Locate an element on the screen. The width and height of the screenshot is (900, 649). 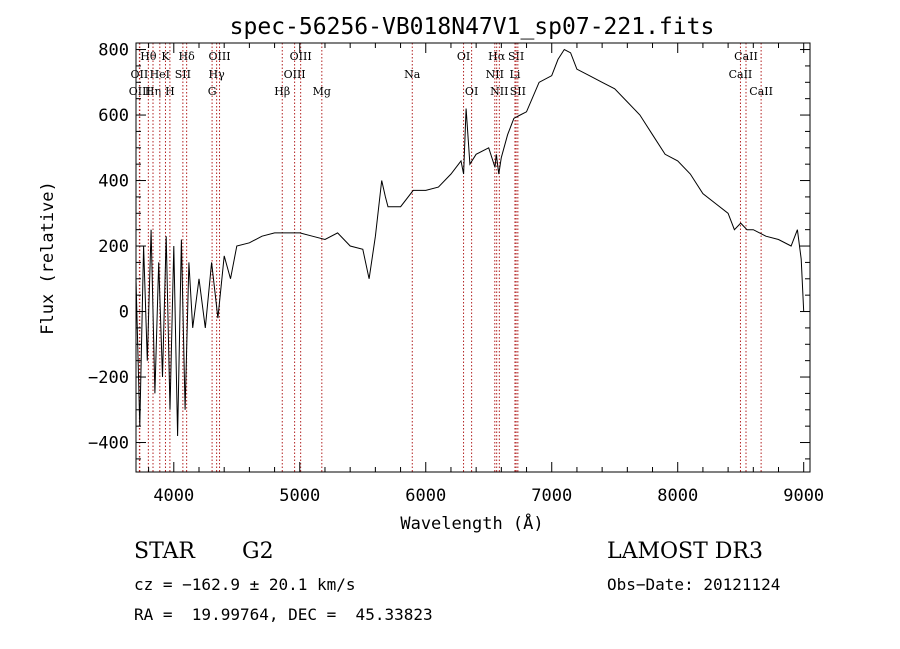
line-marker-label: G is located at coordinates (212, 91).